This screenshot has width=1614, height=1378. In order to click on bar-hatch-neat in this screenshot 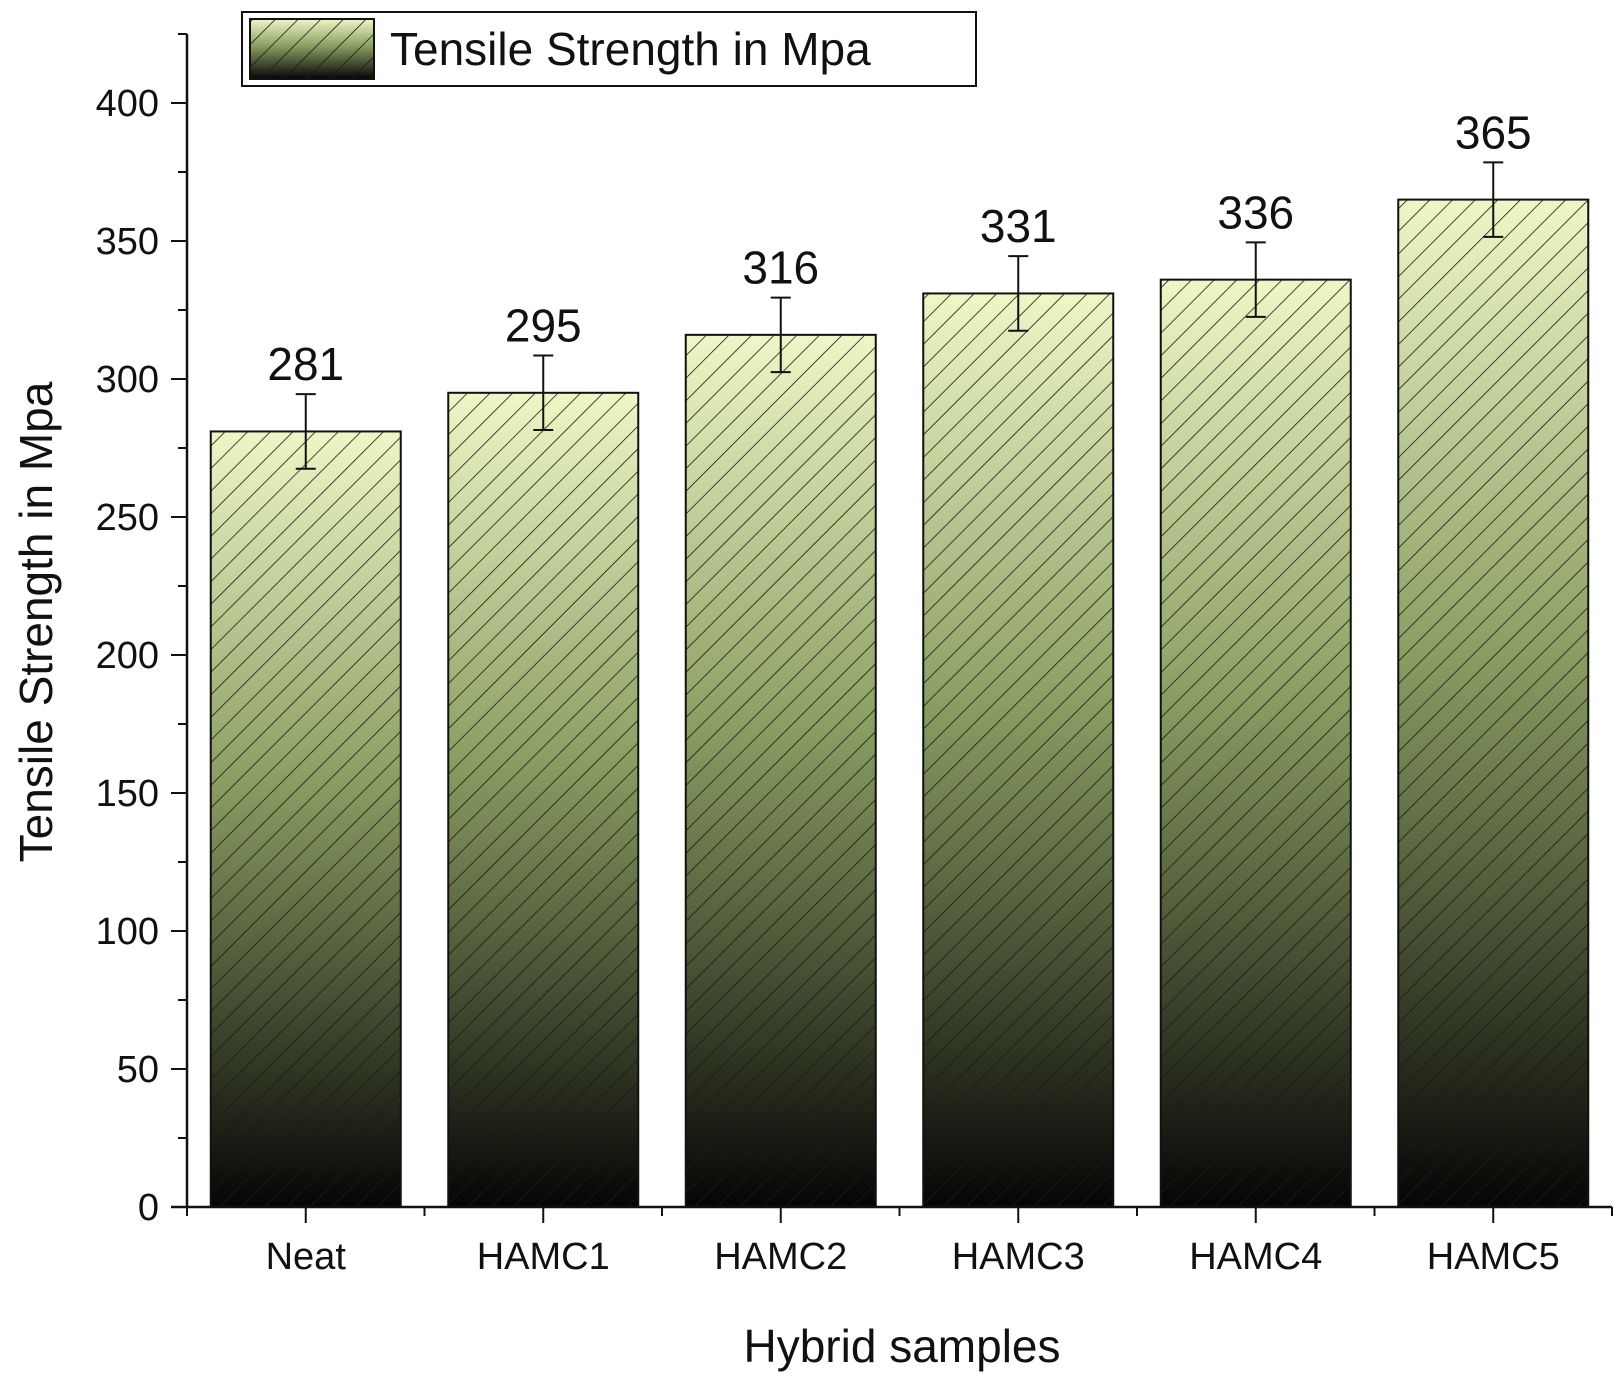, I will do `click(305, 819)`.